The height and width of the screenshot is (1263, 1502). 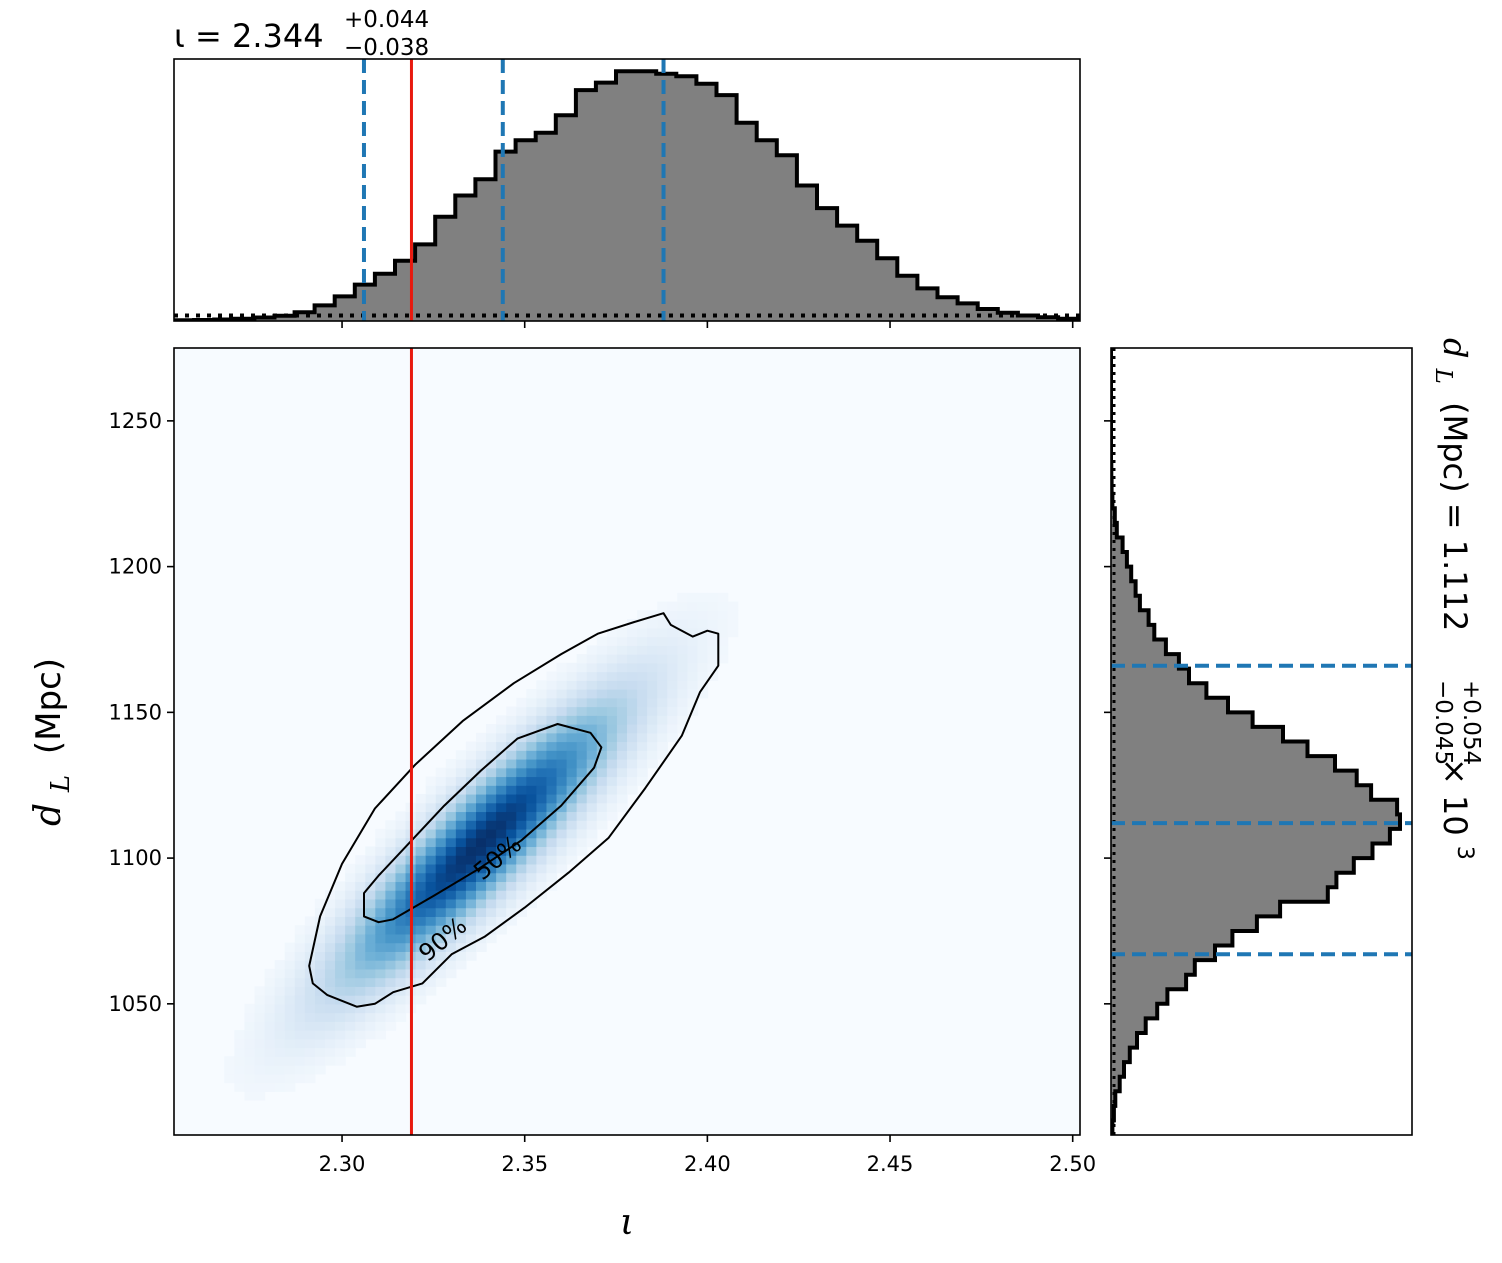 What do you see at coordinates (1464, 853) in the screenshot?
I see `dl-title-exp: 3` at bounding box center [1464, 853].